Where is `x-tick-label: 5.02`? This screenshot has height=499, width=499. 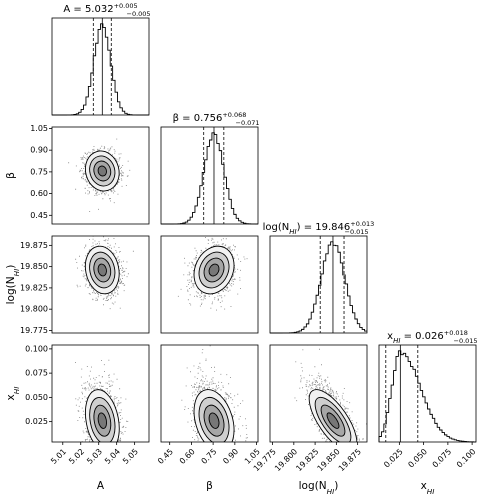
x-tick-label: 5.02 is located at coordinates (76, 456).